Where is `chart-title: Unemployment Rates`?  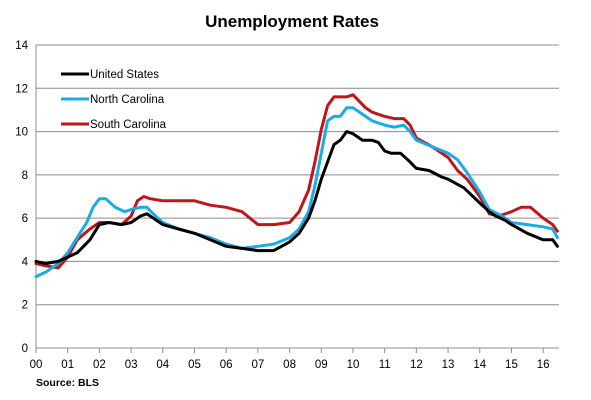
chart-title: Unemployment Rates is located at coordinates (292, 21).